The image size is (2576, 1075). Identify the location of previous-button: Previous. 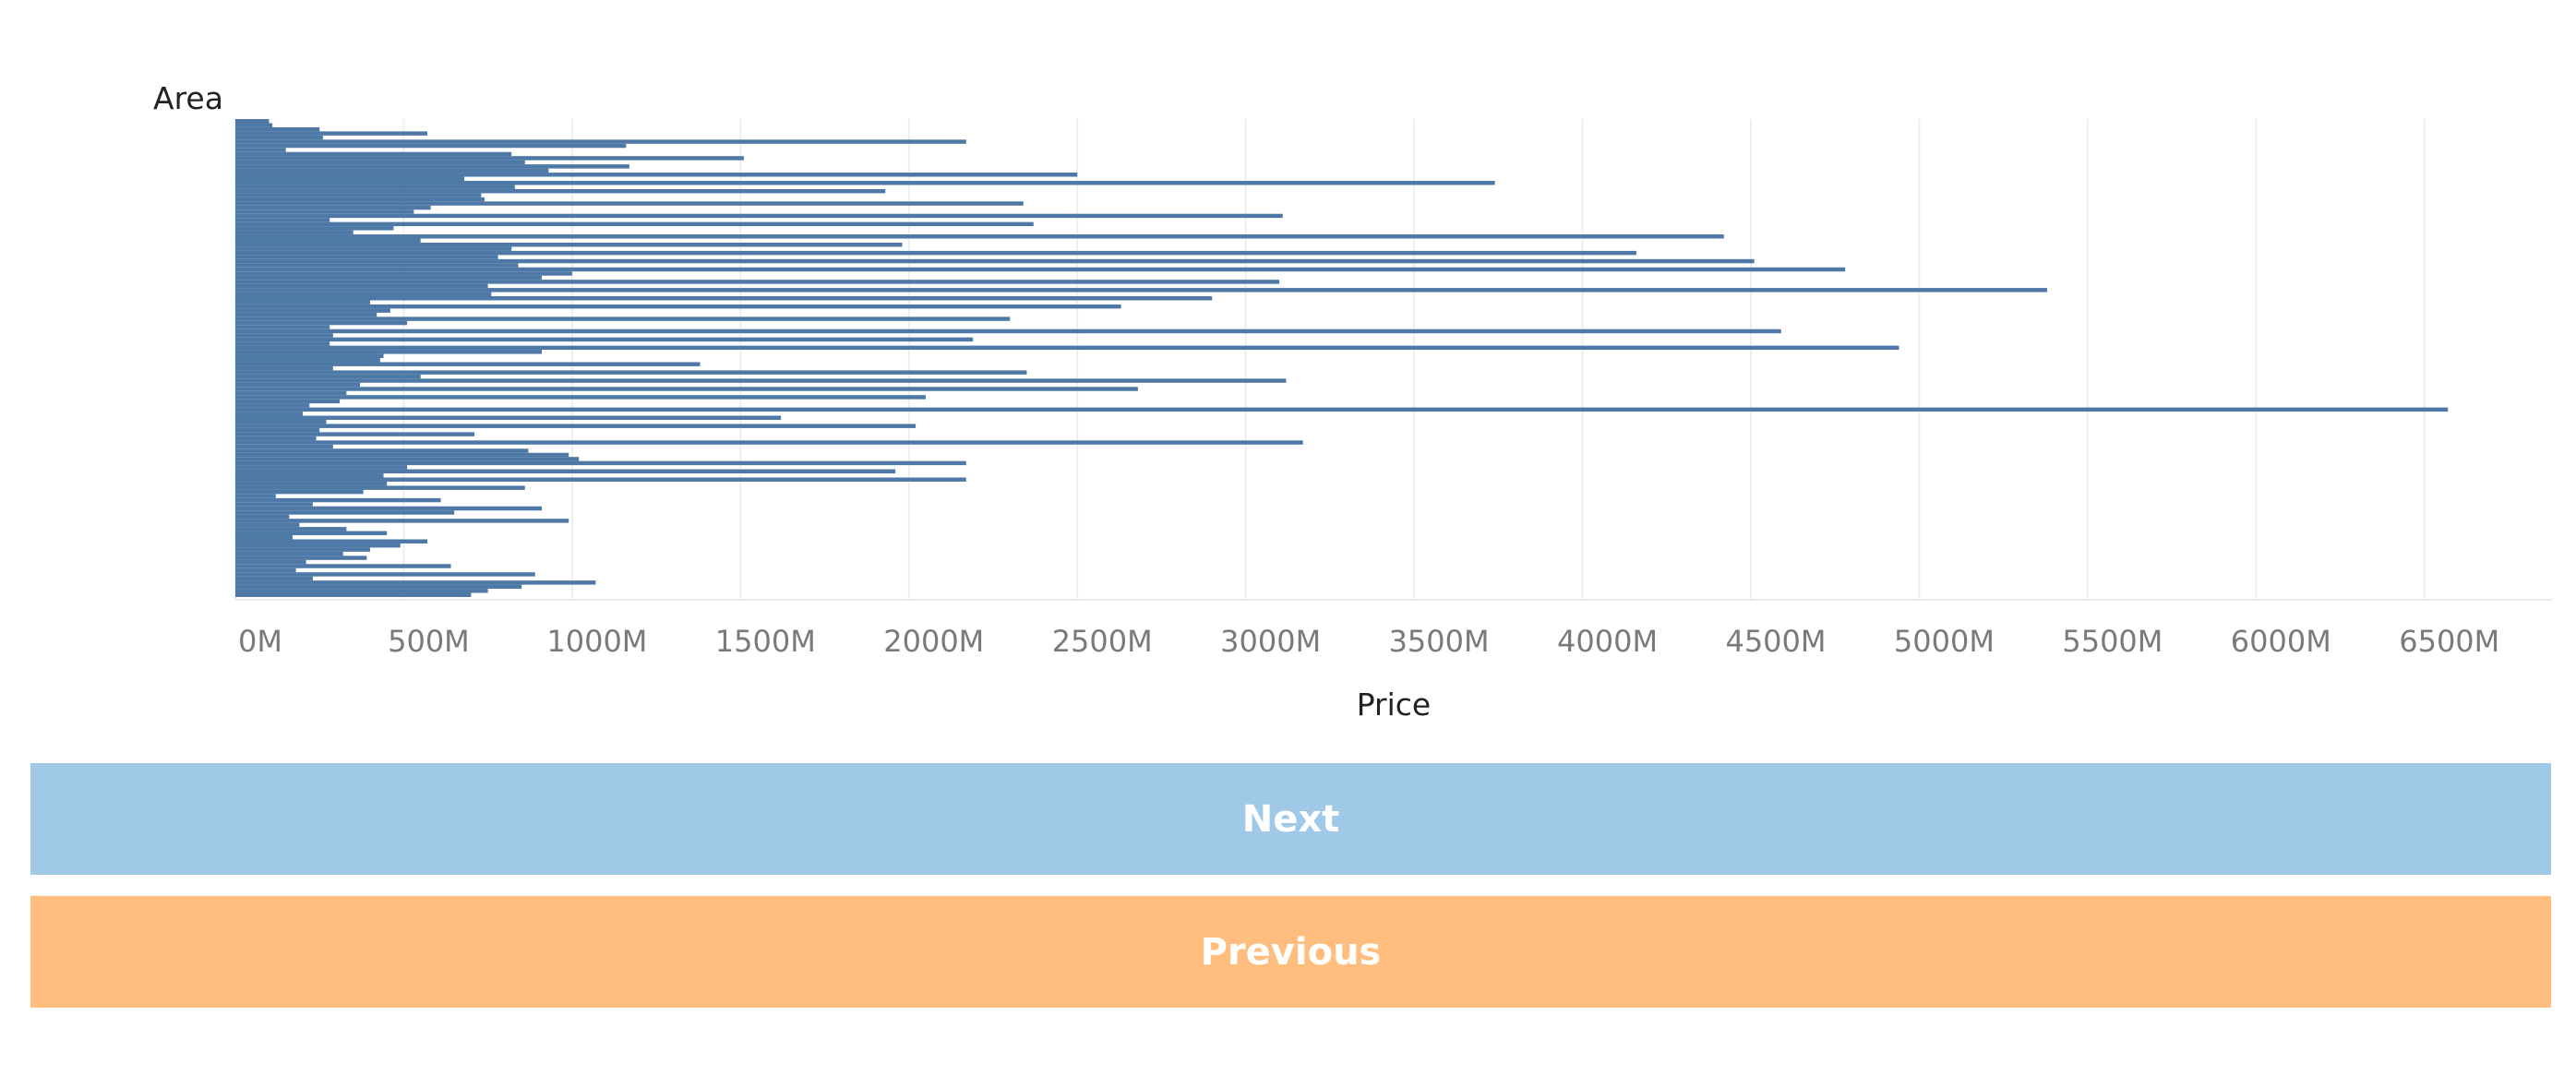
(1290, 952).